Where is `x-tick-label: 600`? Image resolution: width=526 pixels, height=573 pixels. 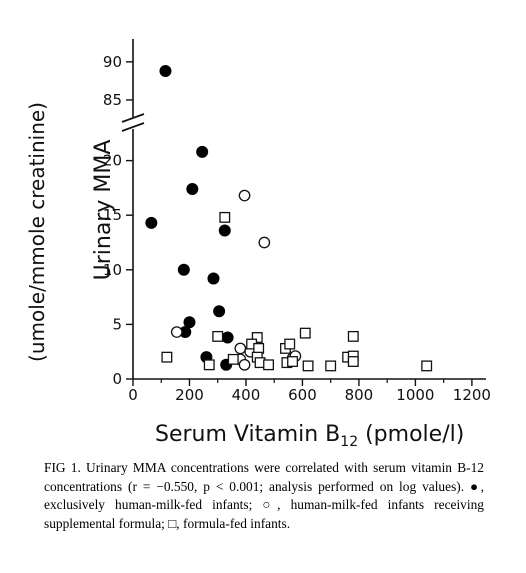 x-tick-label: 600 is located at coordinates (302, 395).